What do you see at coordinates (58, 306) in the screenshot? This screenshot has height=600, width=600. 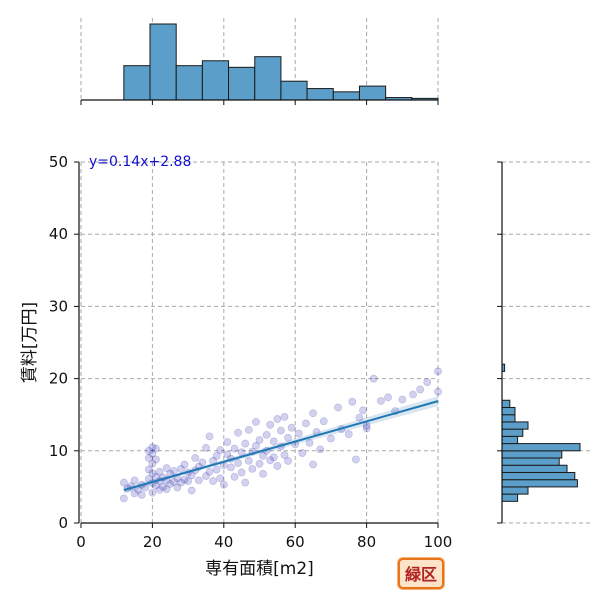 I see `y-tick-label: 30` at bounding box center [58, 306].